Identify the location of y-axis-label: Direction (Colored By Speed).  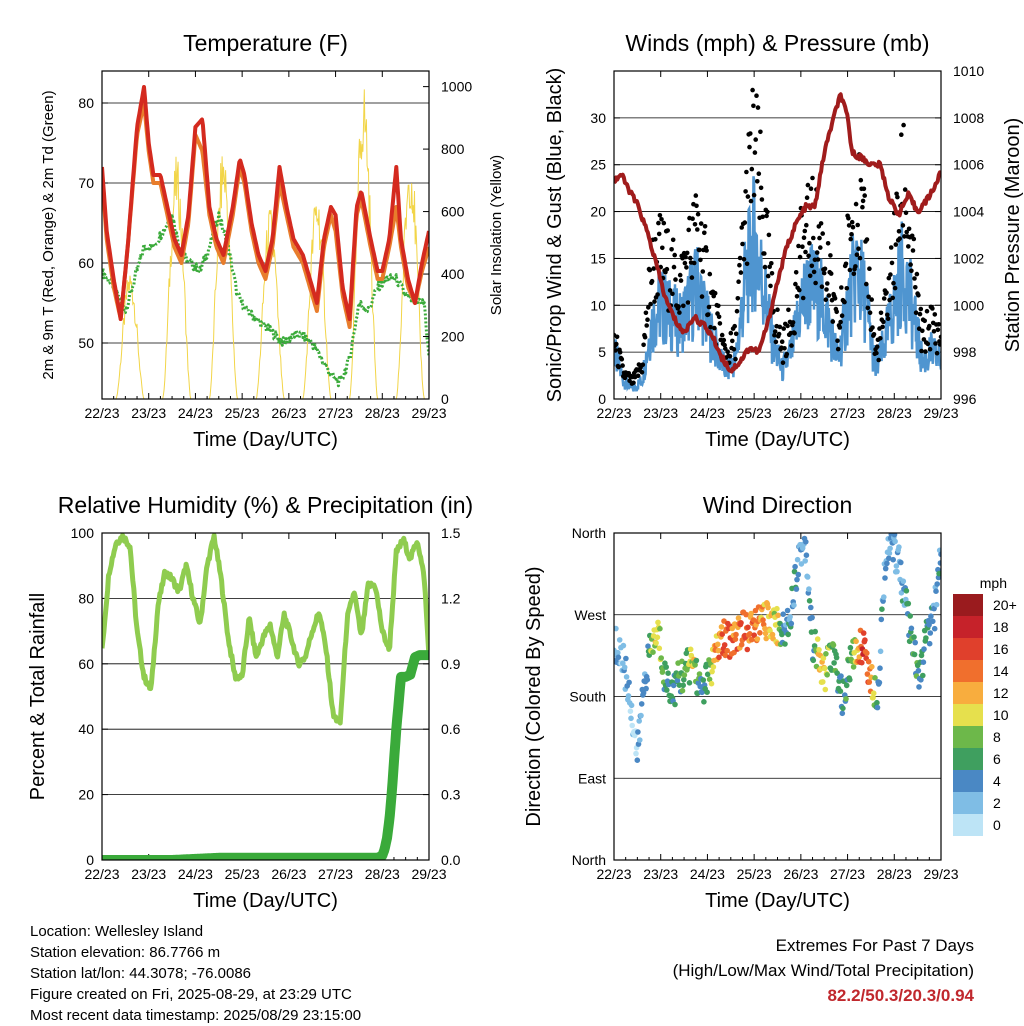
(534, 696).